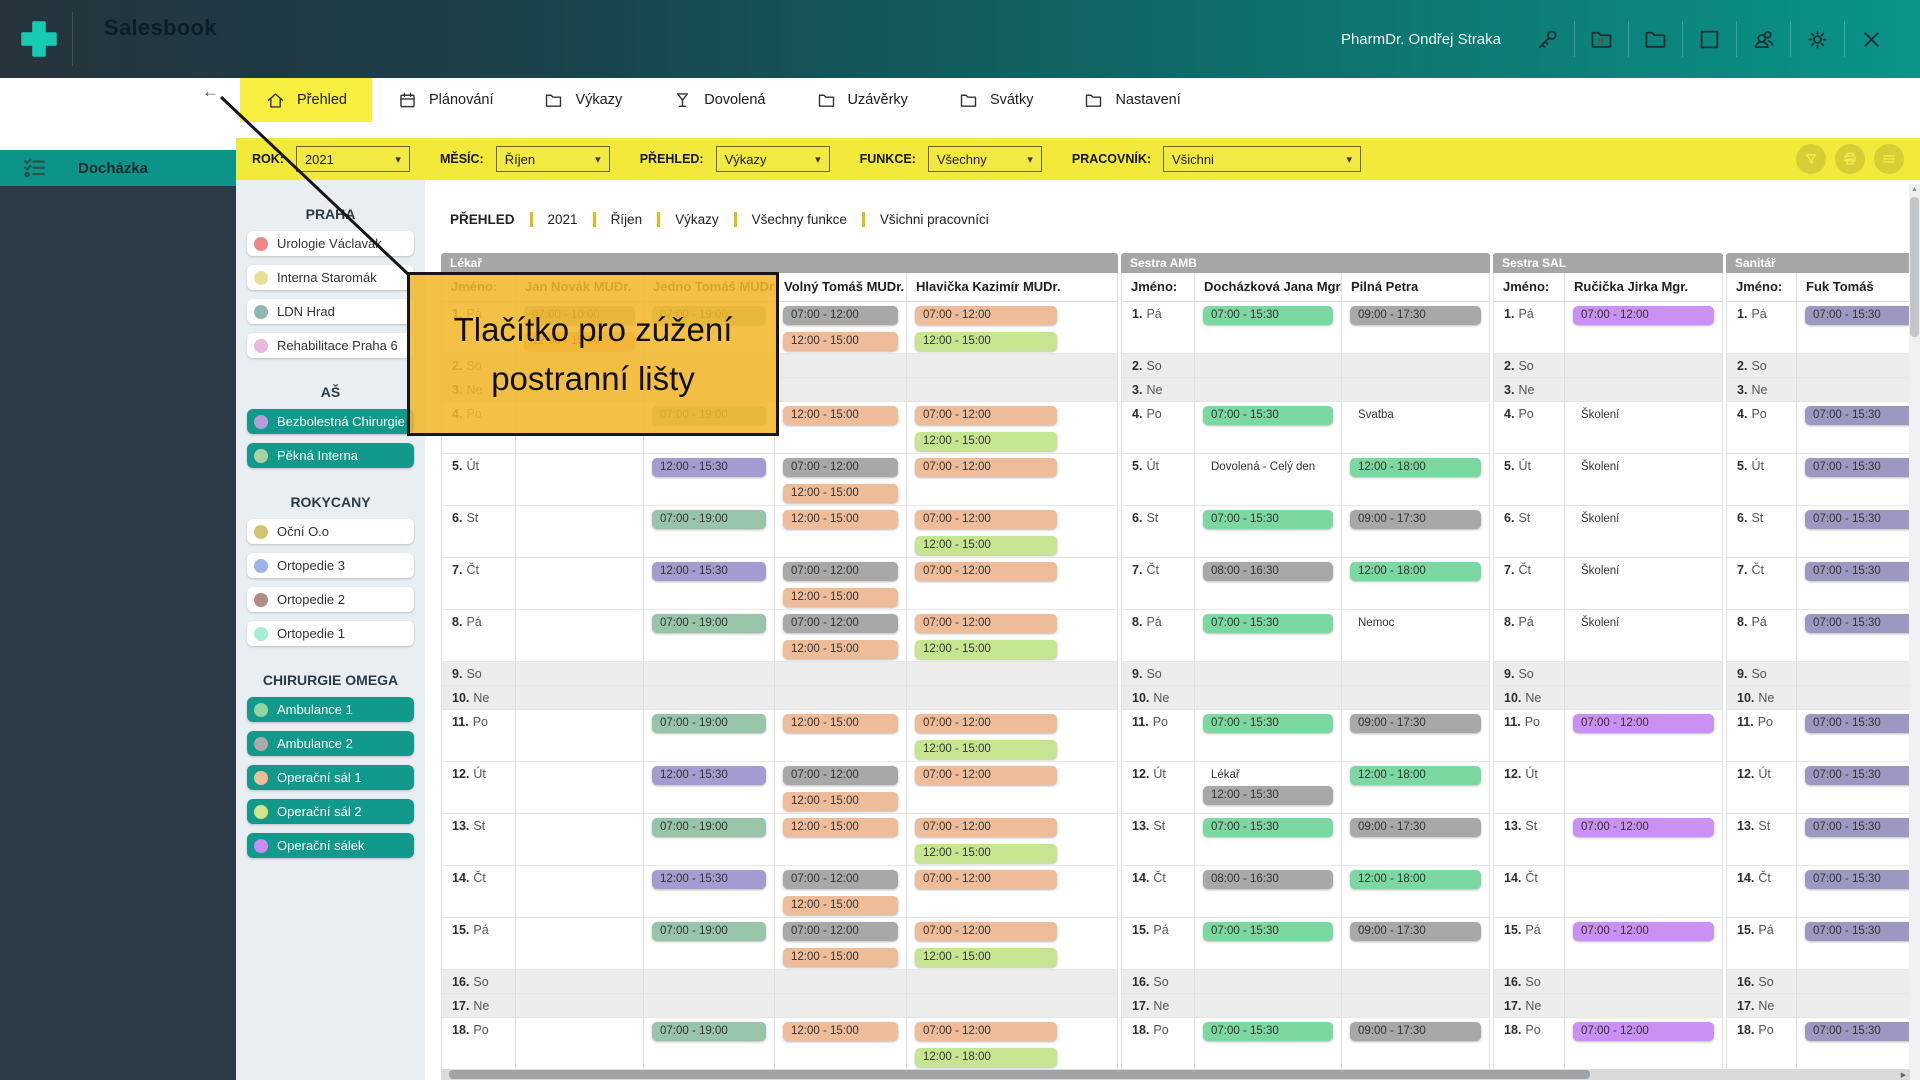 The height and width of the screenshot is (1080, 1920). Describe the element at coordinates (1547, 39) in the screenshot. I see `key-icon` at that location.